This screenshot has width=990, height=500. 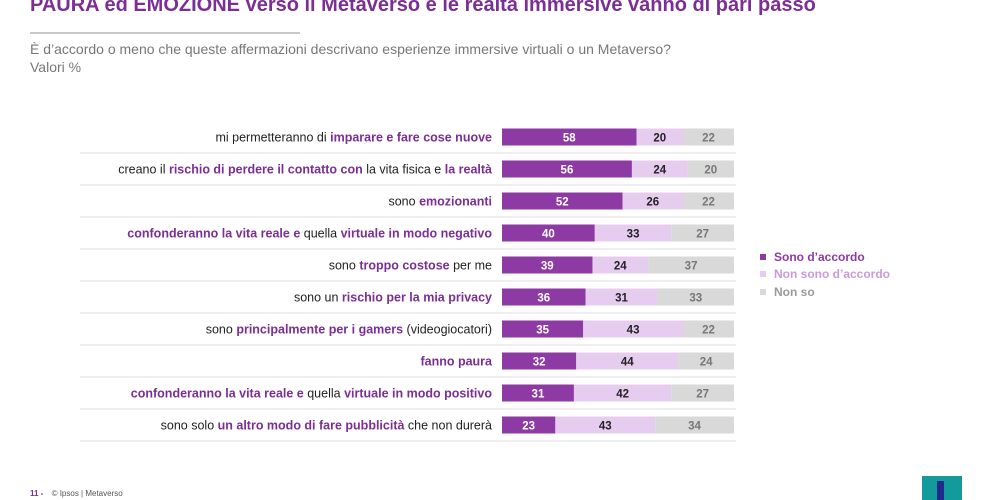 I want to click on data-label-disagree: 20, so click(x=659, y=139).